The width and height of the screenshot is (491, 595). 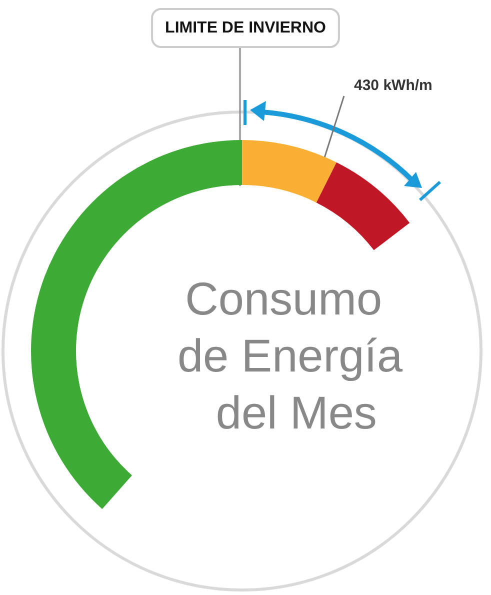 I want to click on text: 430 kWh/m, so click(x=393, y=85).